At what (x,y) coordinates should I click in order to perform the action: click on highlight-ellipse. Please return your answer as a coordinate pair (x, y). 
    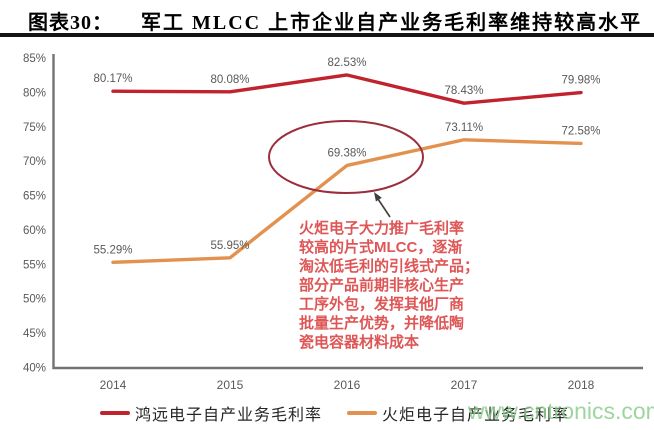
    Looking at the image, I should click on (346, 157).